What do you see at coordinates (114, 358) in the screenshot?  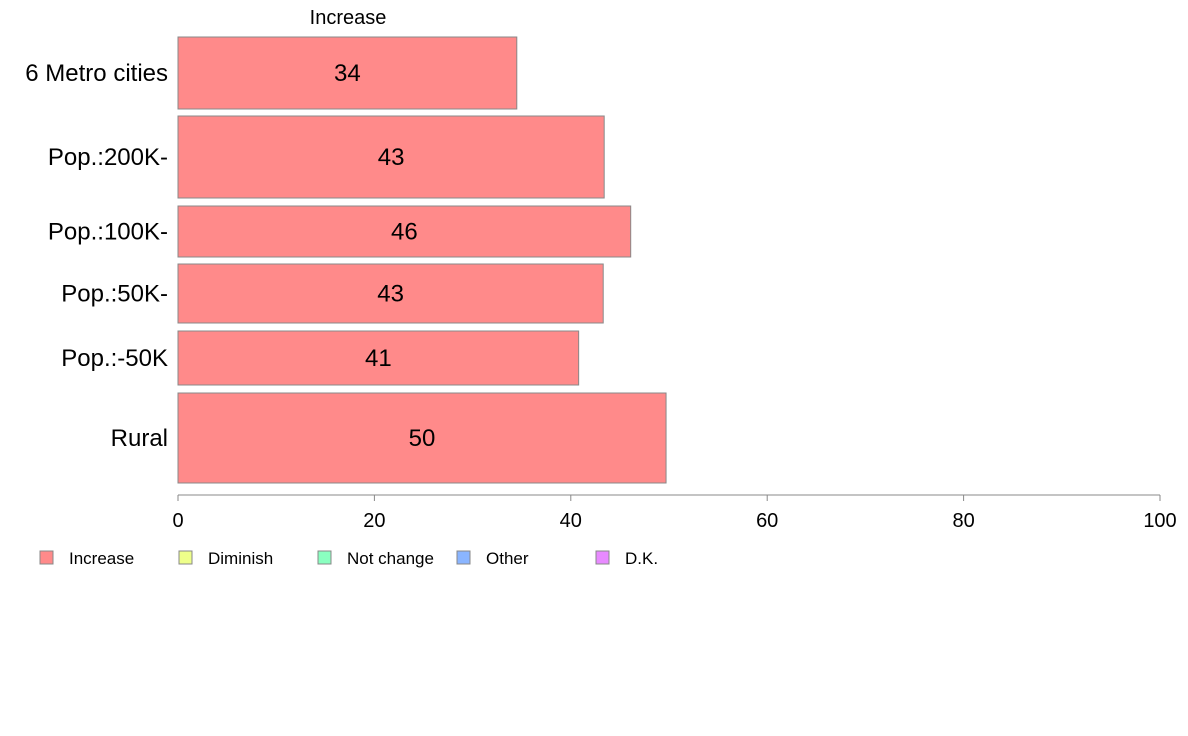 I see `category-label-4: Pop.:-50K` at bounding box center [114, 358].